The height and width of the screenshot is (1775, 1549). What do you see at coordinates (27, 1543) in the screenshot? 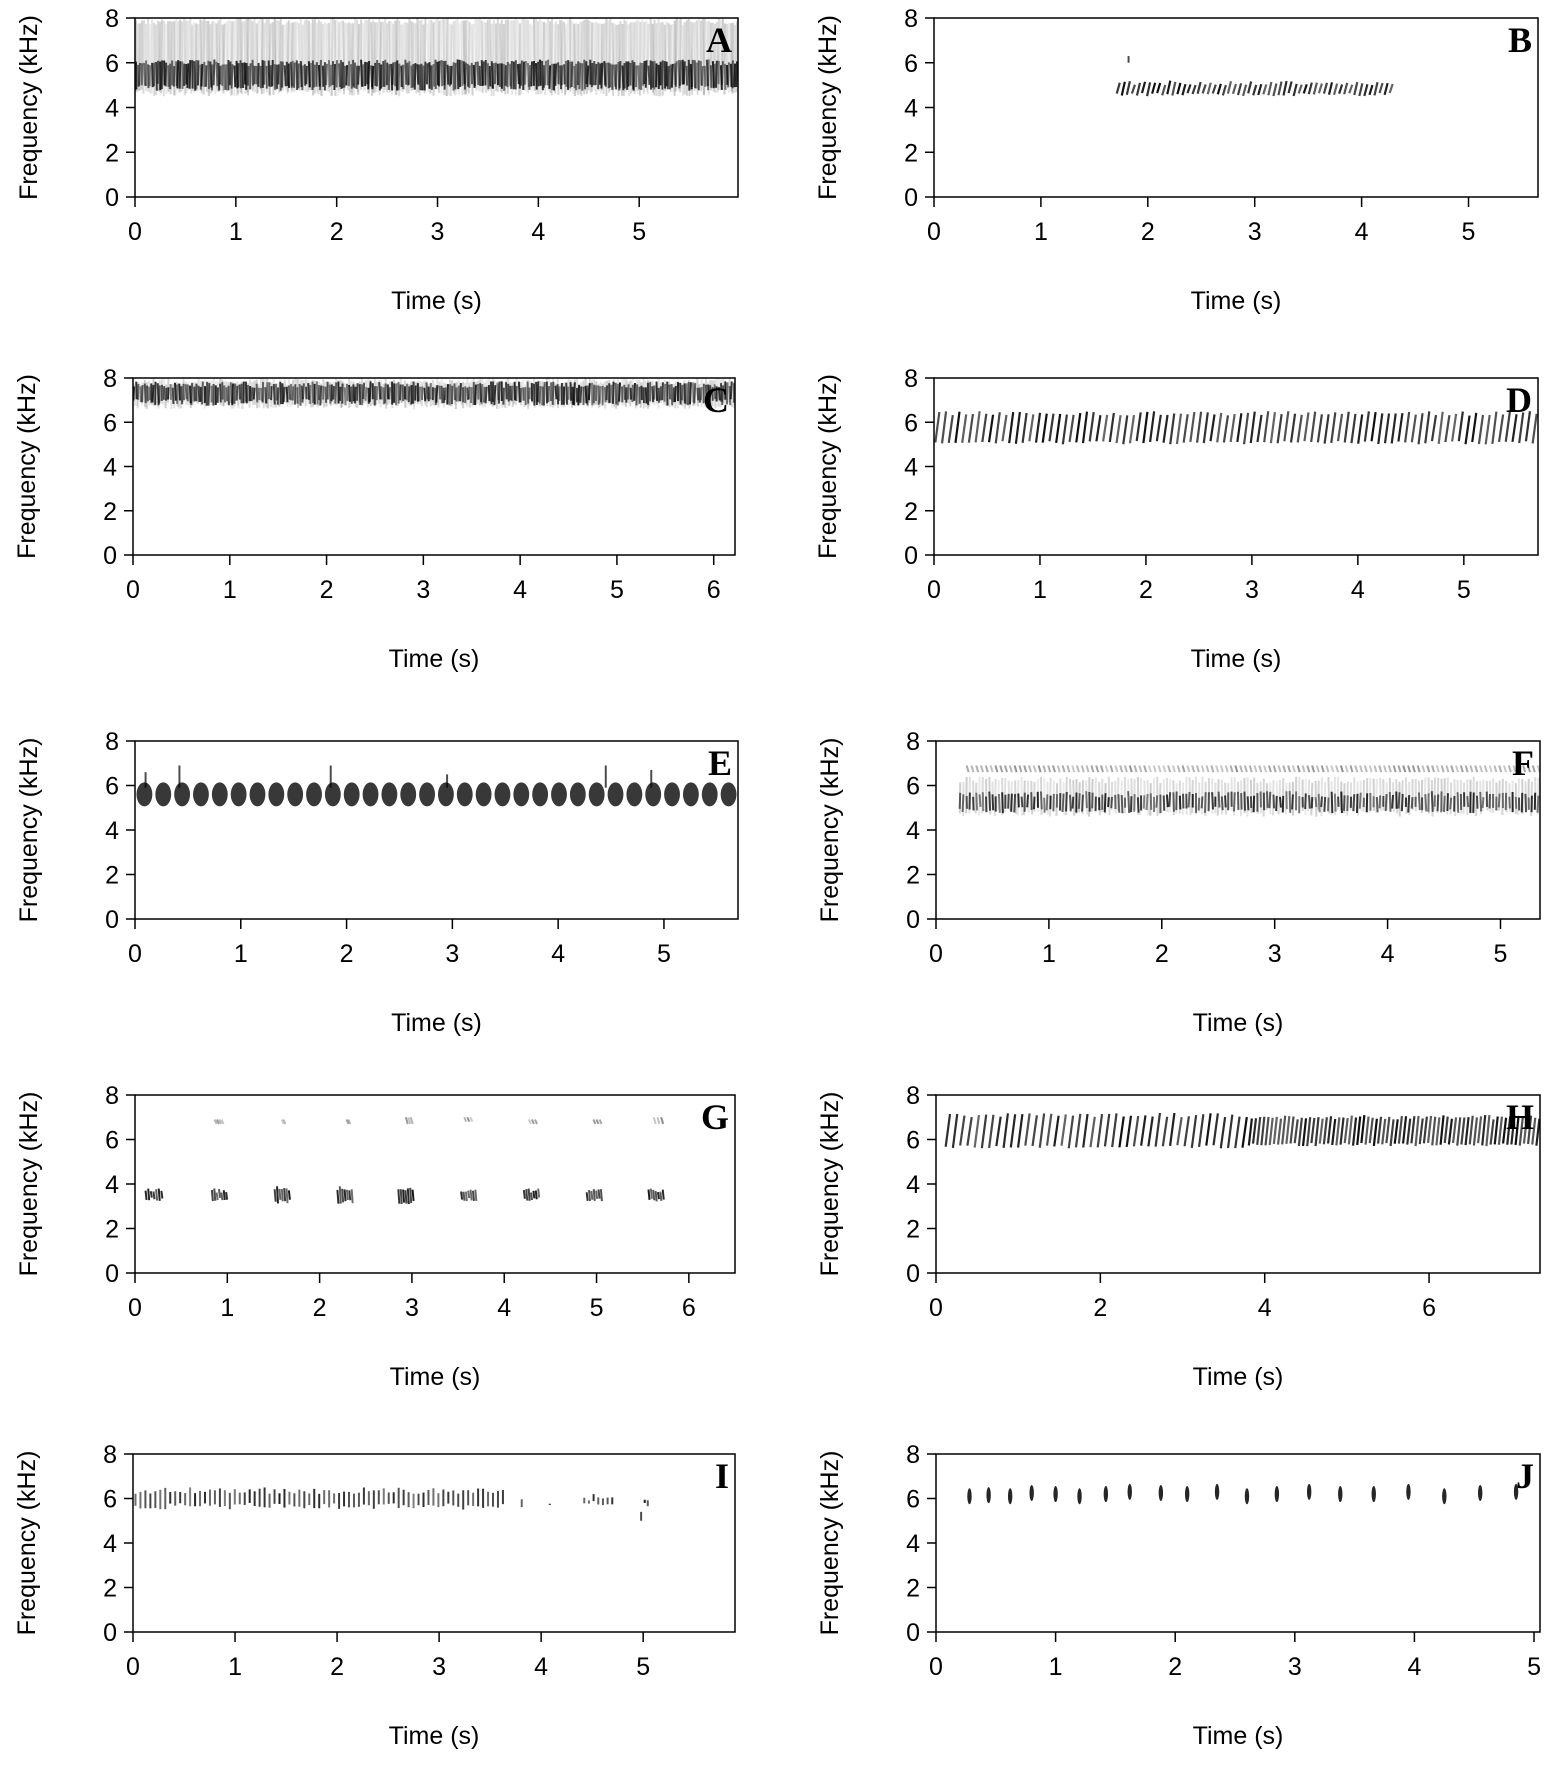
I see `y-axis-title: Frequency (kHz)` at bounding box center [27, 1543].